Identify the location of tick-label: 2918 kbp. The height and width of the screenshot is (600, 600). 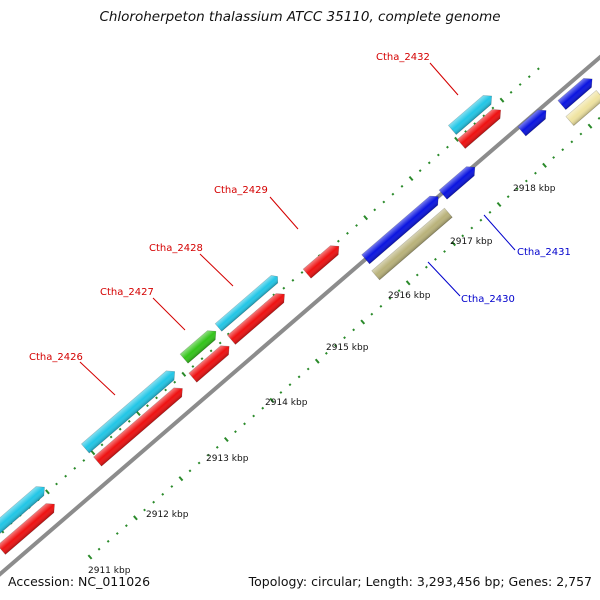
(534, 189).